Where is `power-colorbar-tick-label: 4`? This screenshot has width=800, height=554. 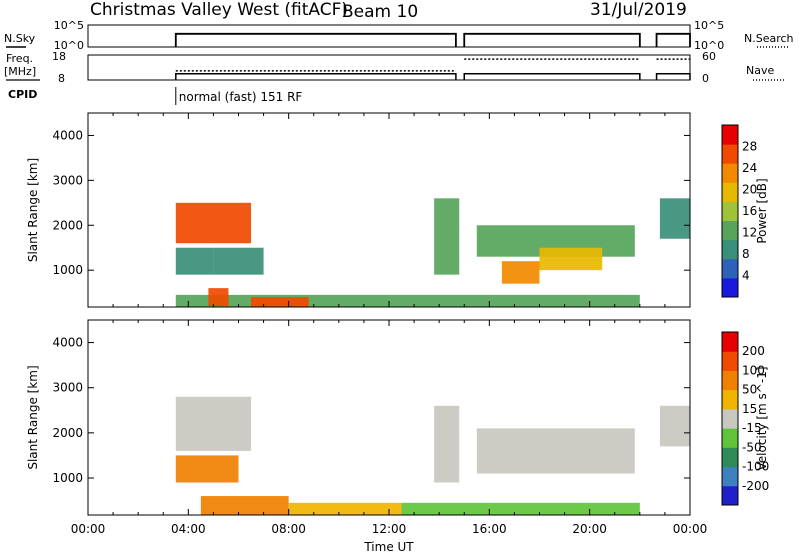 power-colorbar-tick-label: 4 is located at coordinates (746, 276).